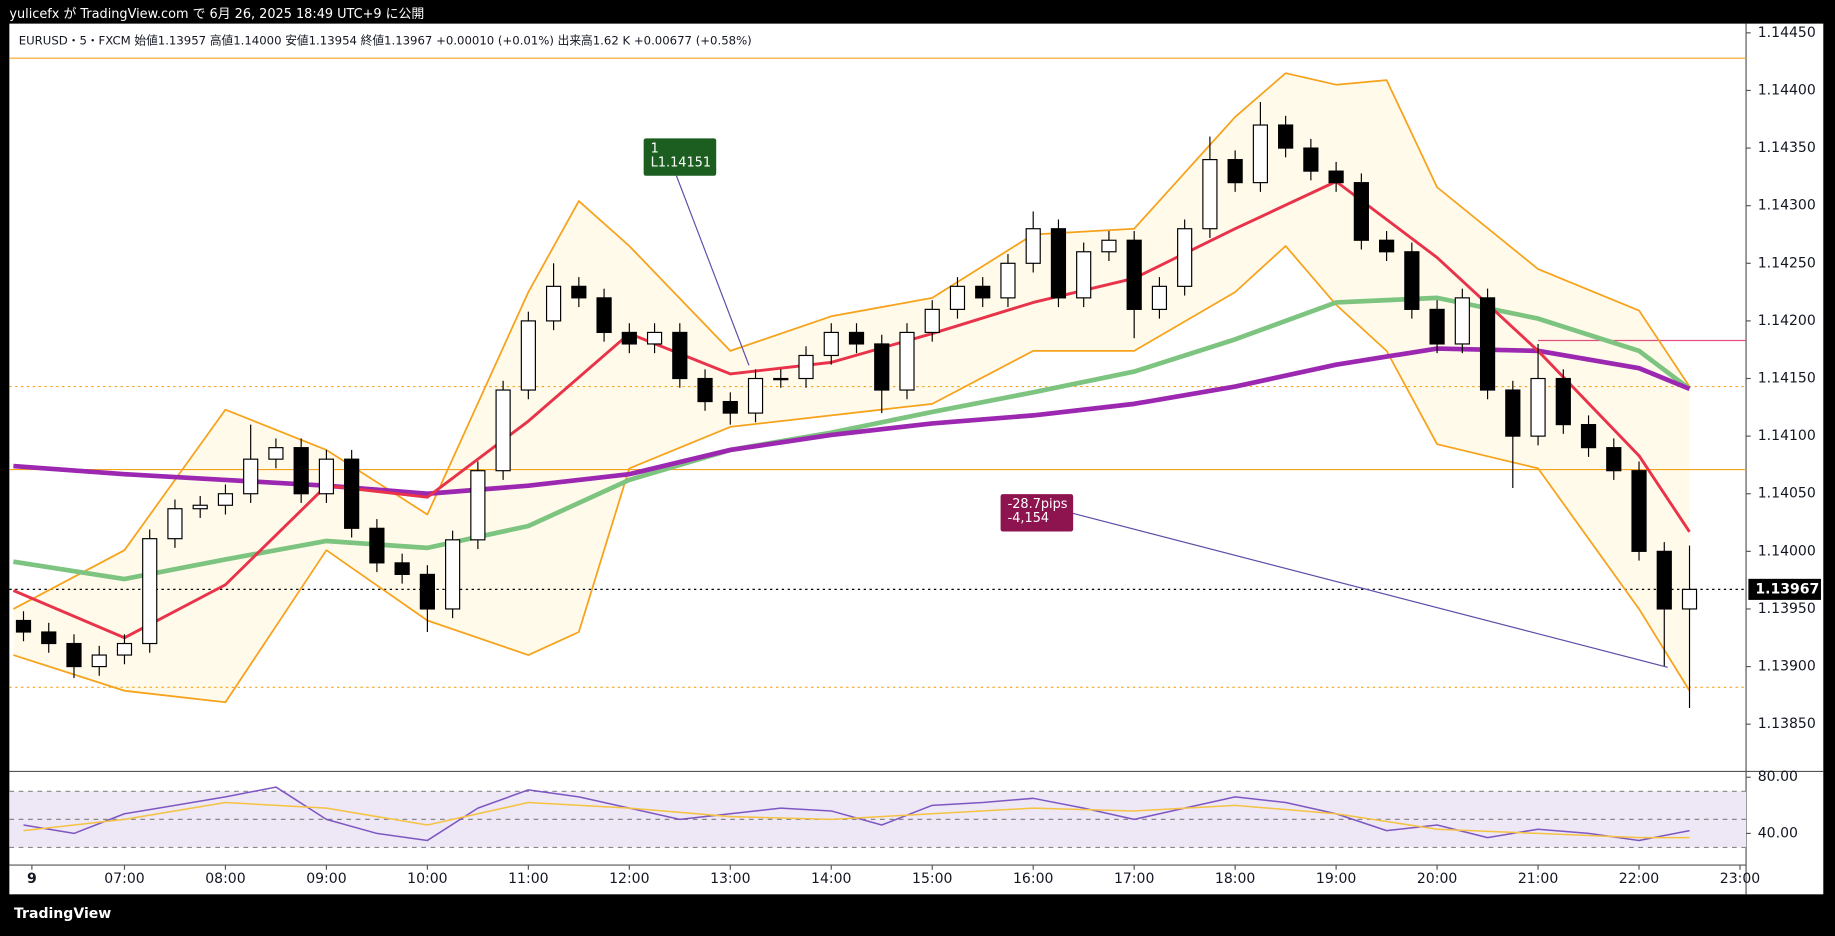 The height and width of the screenshot is (936, 1835). I want to click on x-tick-label: 20:00, so click(1437, 879).